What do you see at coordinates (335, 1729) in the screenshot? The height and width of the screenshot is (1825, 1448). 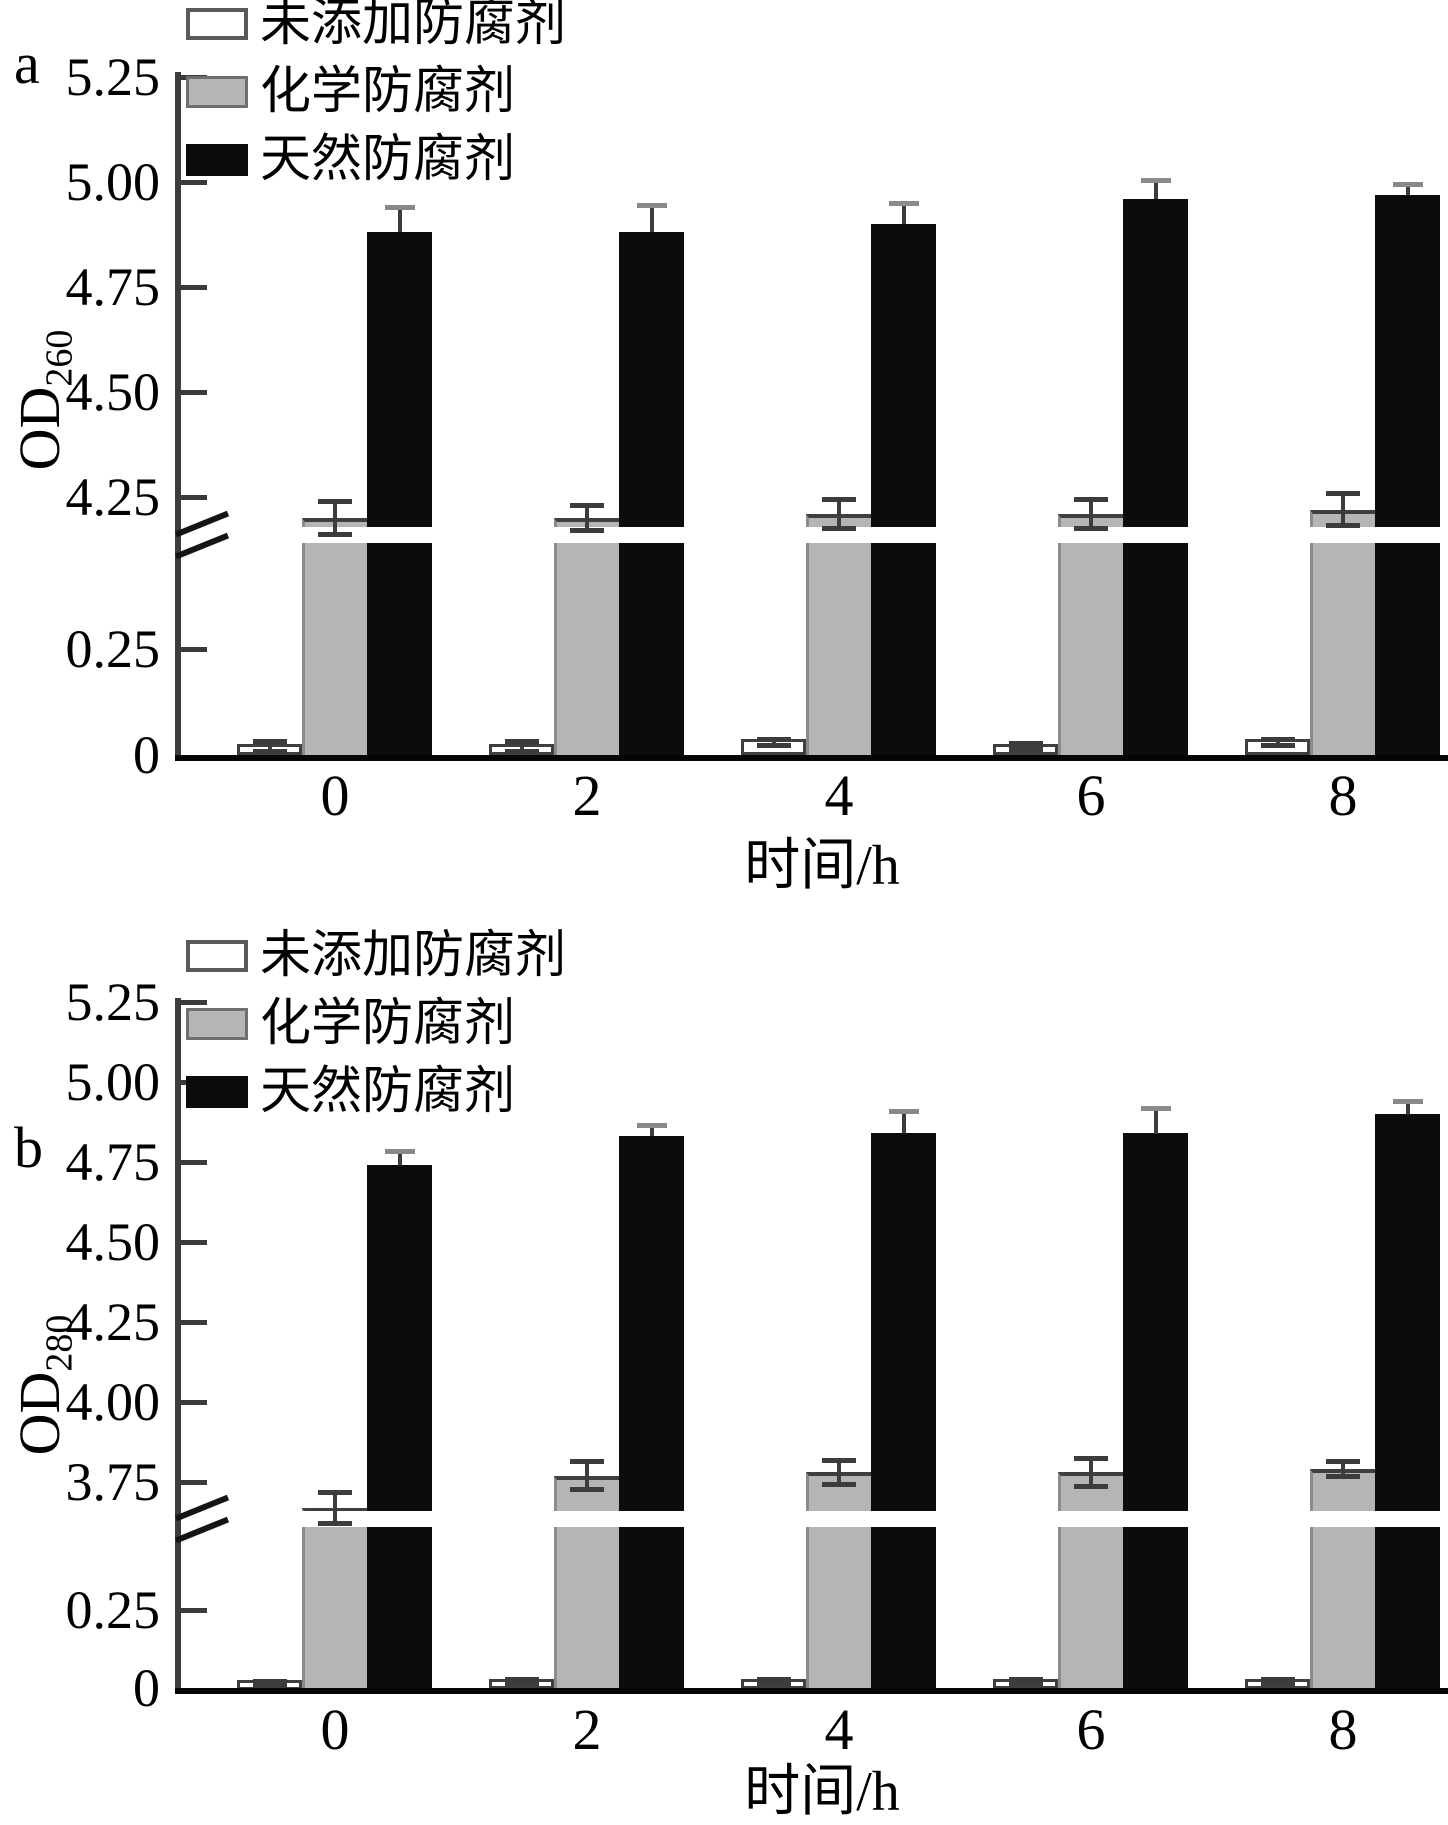 I see `x-tick-label: 0` at bounding box center [335, 1729].